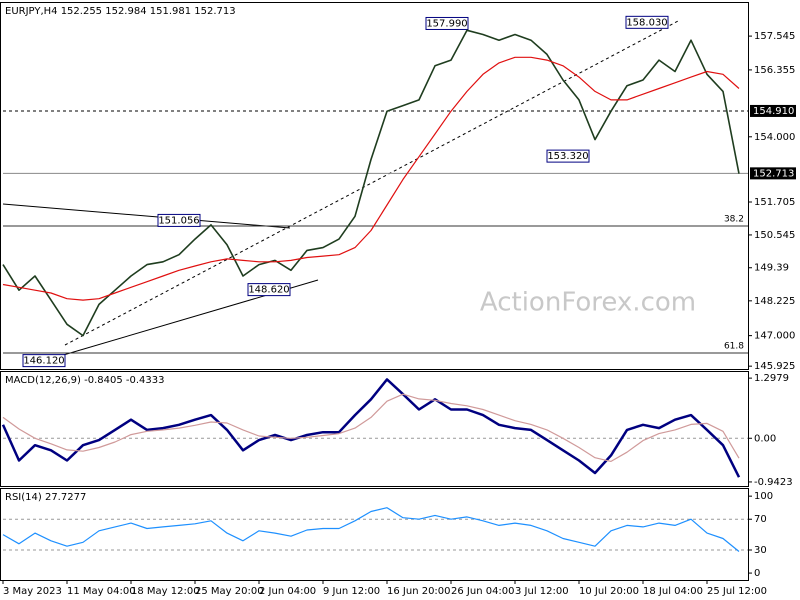 This screenshot has height=600, width=800. What do you see at coordinates (771, 268) in the screenshot?
I see `y-tick-label: 149.39` at bounding box center [771, 268].